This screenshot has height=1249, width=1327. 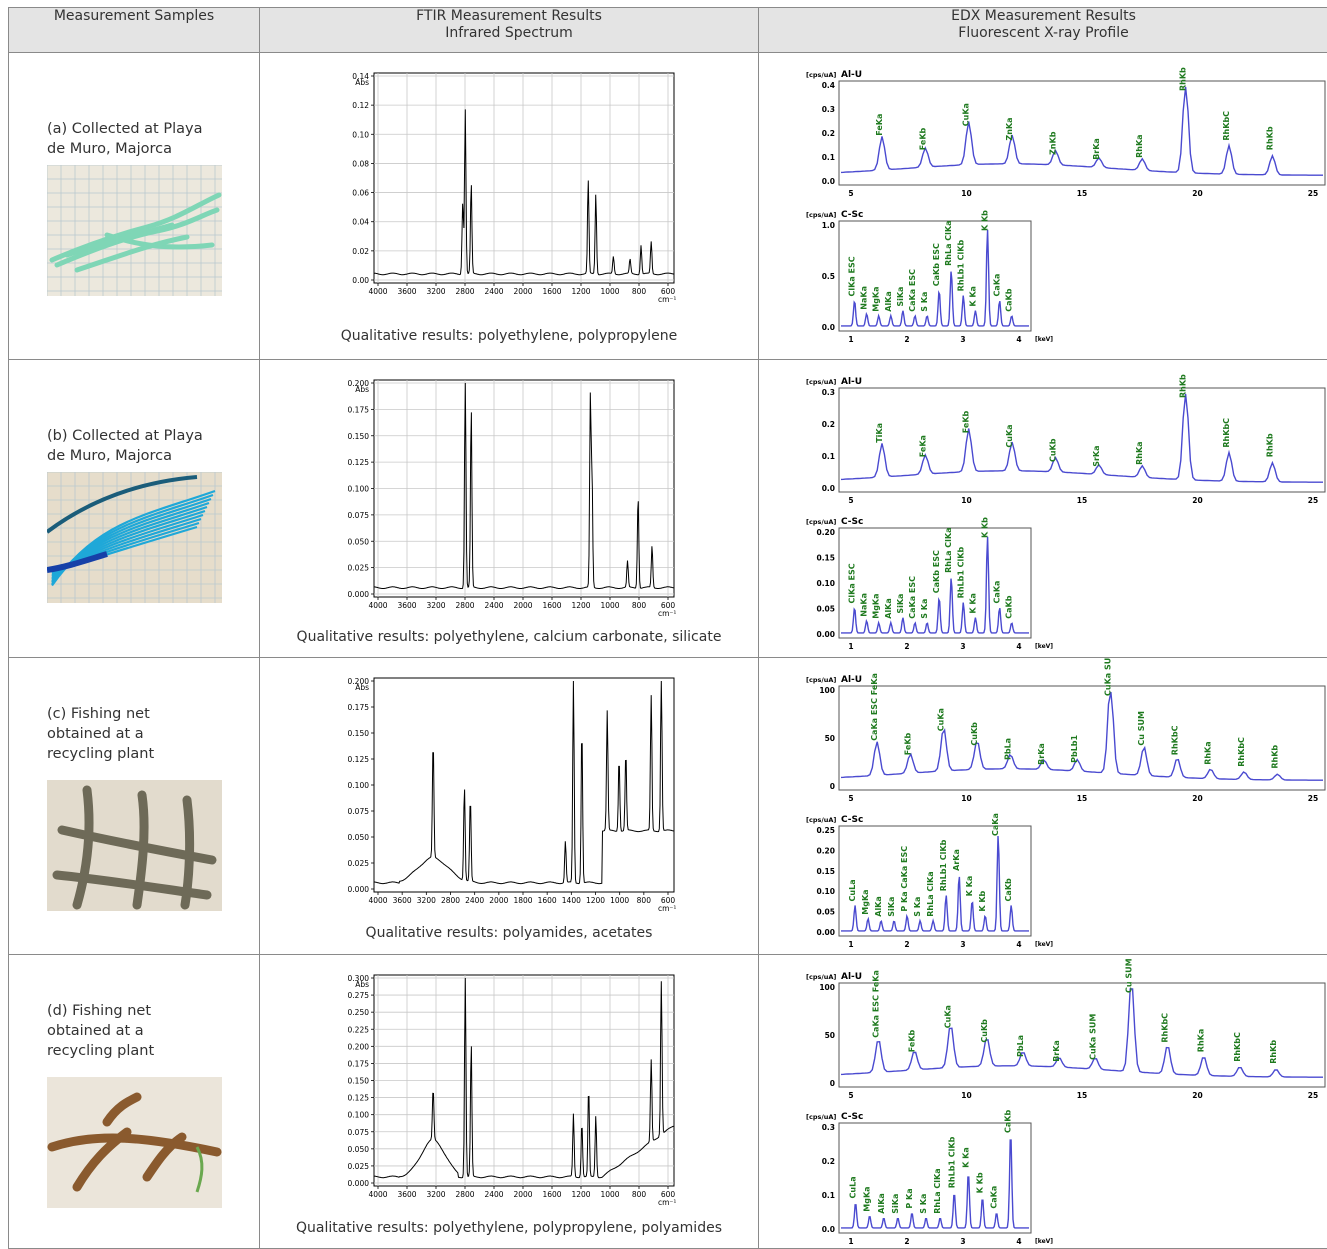 What do you see at coordinates (956, 860) in the screenshot?
I see `edx-element-label: ArKa` at bounding box center [956, 860].